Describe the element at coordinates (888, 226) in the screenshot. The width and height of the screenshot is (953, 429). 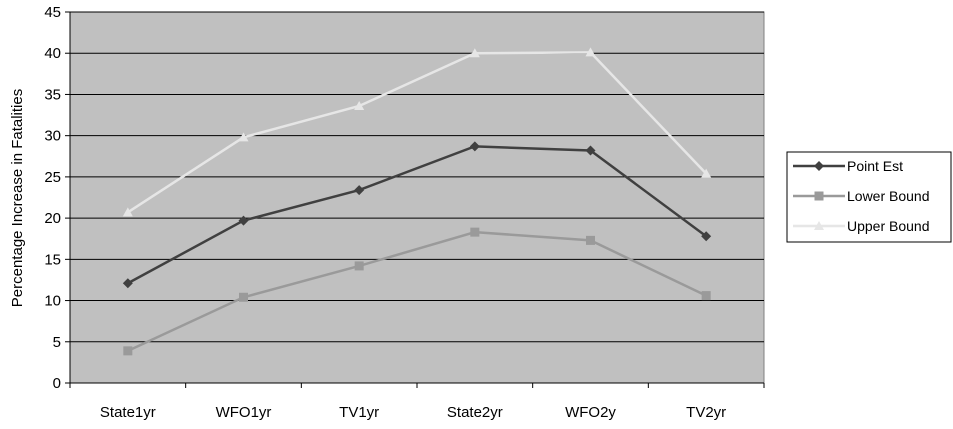
I see `legend-label: Upper Bound` at that location.